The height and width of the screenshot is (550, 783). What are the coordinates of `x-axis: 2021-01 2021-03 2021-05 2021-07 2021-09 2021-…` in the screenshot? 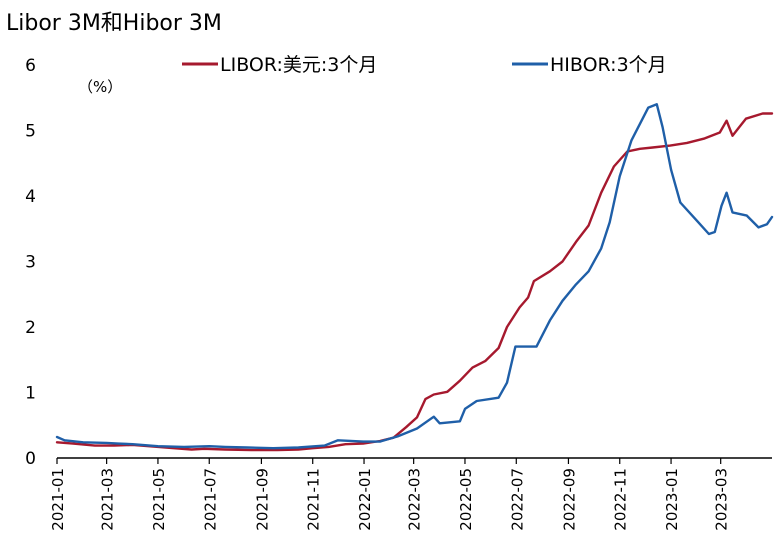 It's located at (390, 494).